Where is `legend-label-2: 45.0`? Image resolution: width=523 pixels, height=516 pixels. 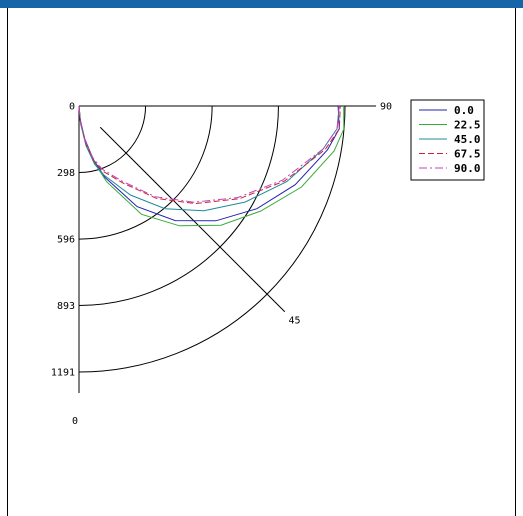
legend-label-2: 45.0 is located at coordinates (467, 139).